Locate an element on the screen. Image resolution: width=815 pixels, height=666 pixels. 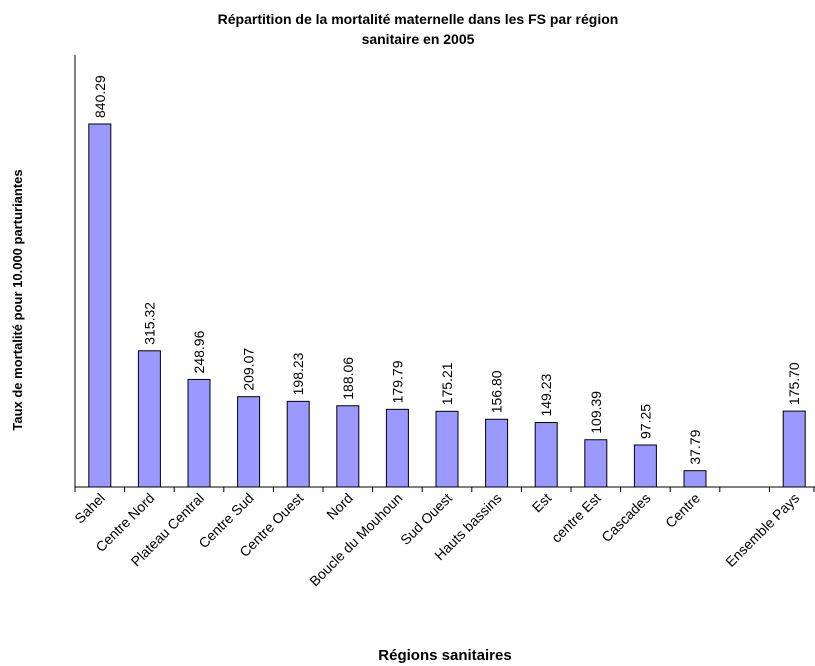
title-line: sanitaire en 2005 is located at coordinates (418, 39).